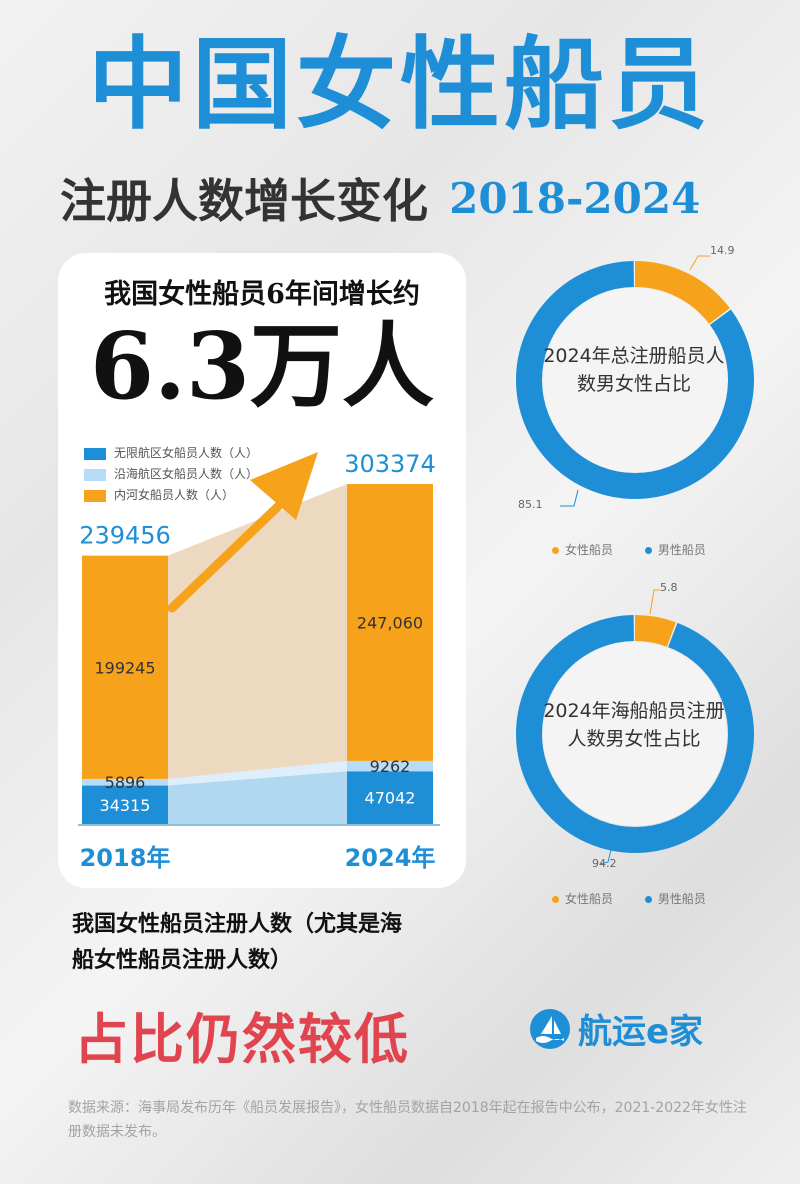 This screenshot has height=1184, width=800. I want to click on bar-value-label-1-0: 47042, so click(390, 798).